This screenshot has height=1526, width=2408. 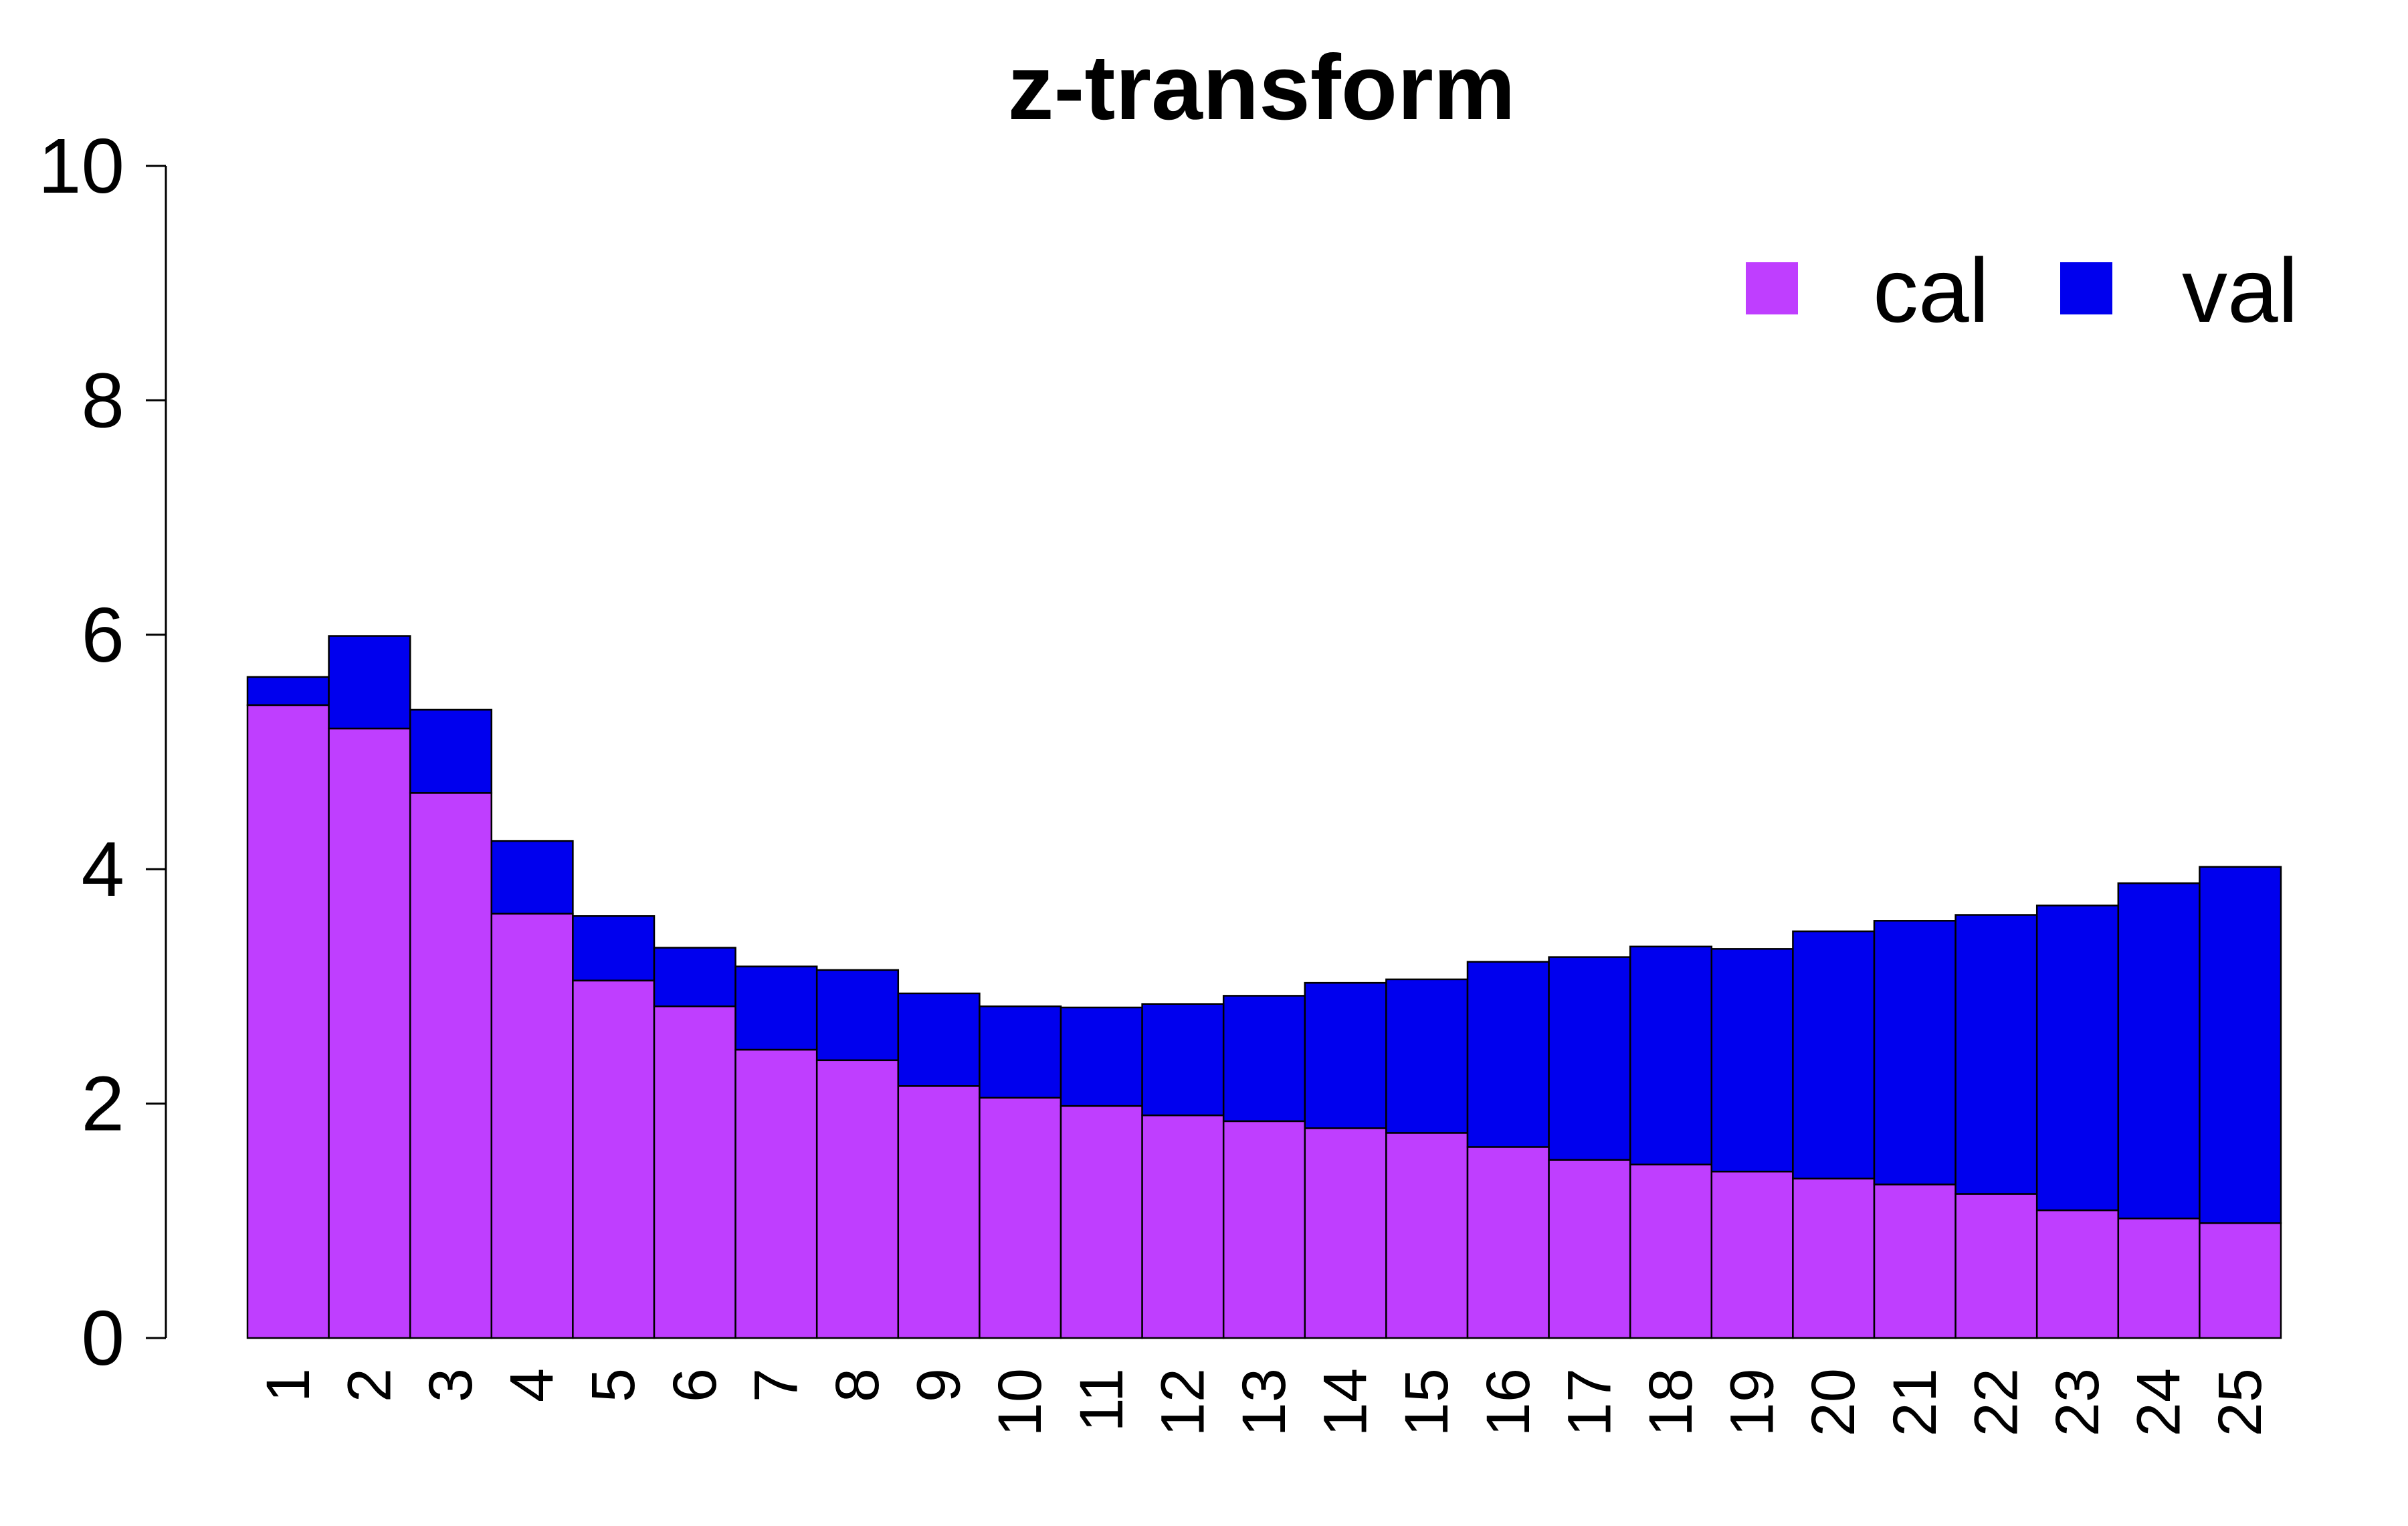 I want to click on y-tick-label: 8, so click(x=102, y=400).